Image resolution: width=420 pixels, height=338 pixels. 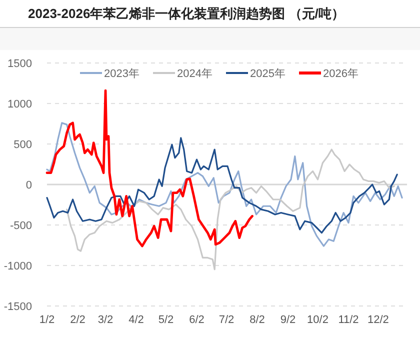 I want to click on ytick: 1500, so click(x=20, y=64).